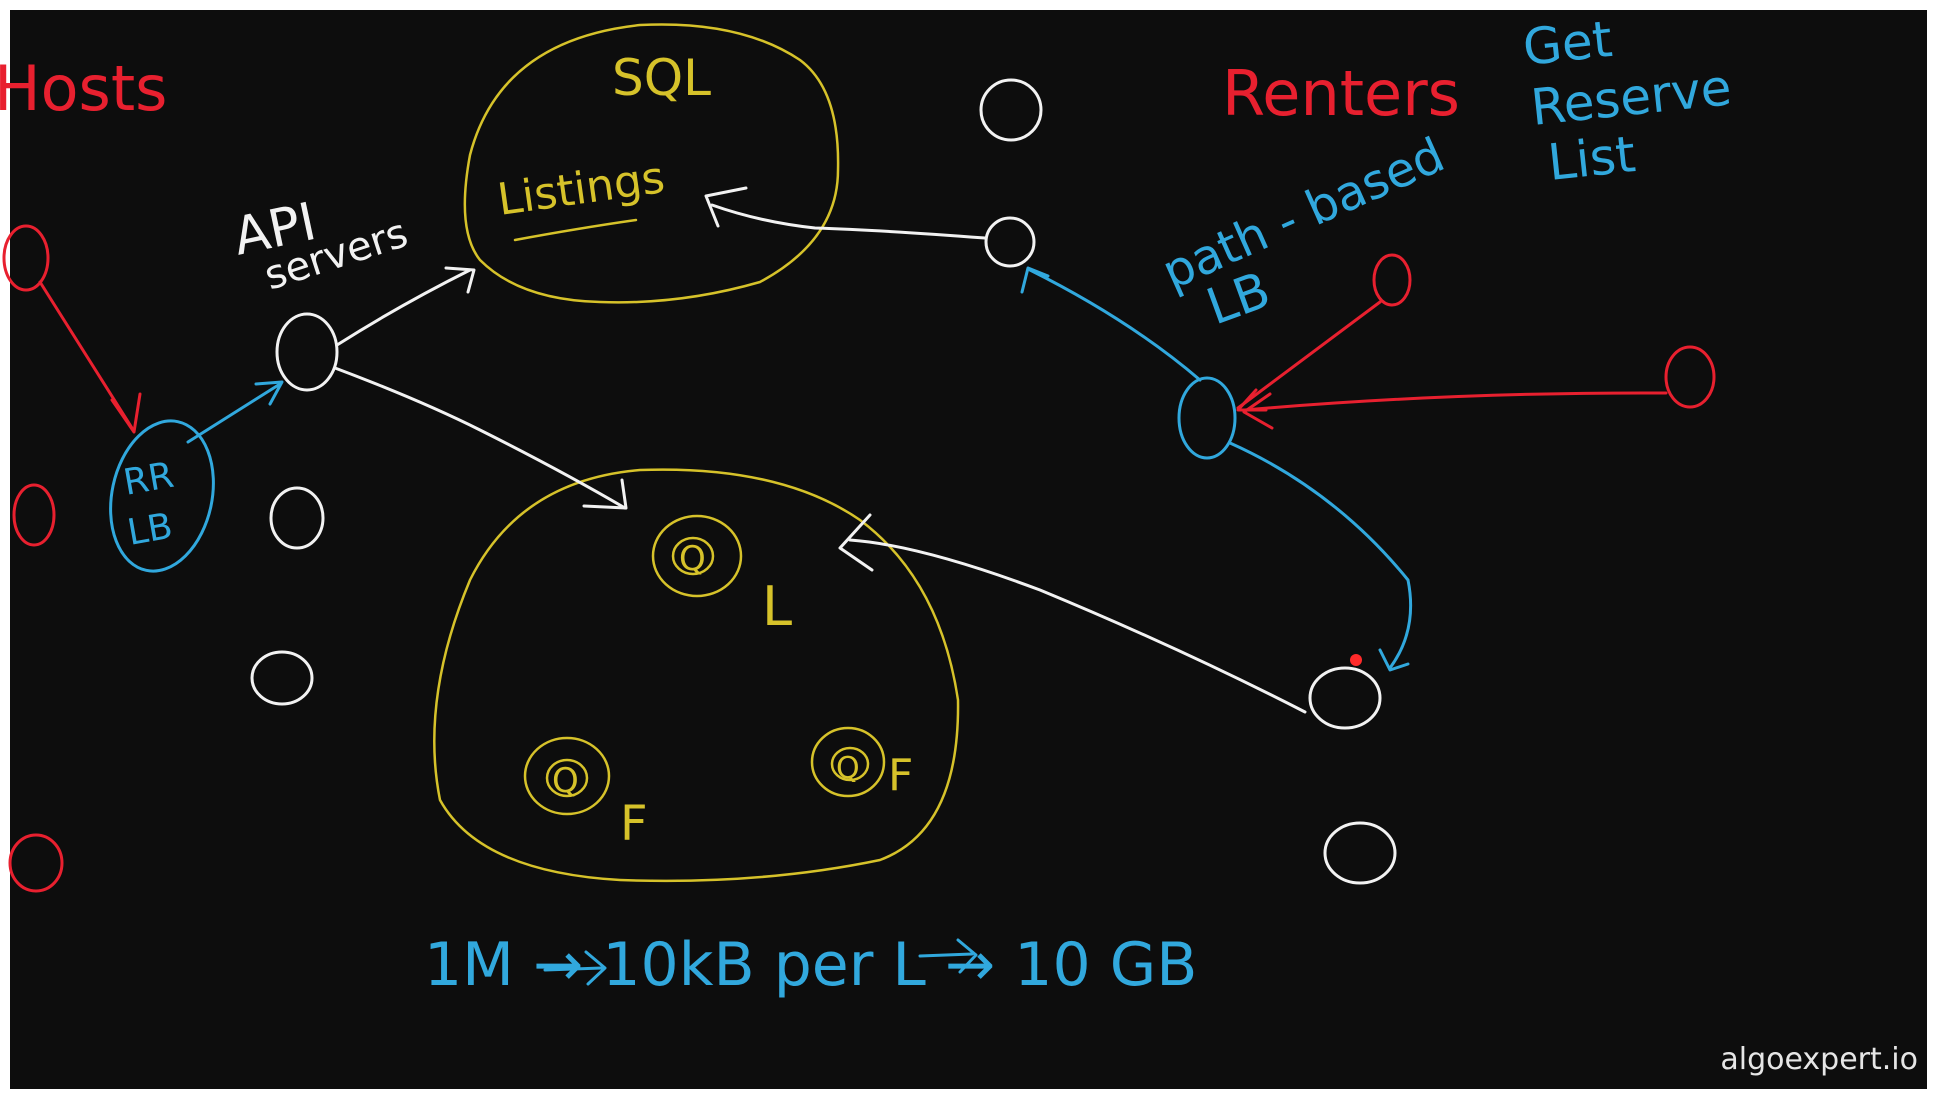 Image resolution: width=1937 pixels, height=1097 pixels. I want to click on path-lb-to-cache-server-arrowhead, so click(1394, 660).